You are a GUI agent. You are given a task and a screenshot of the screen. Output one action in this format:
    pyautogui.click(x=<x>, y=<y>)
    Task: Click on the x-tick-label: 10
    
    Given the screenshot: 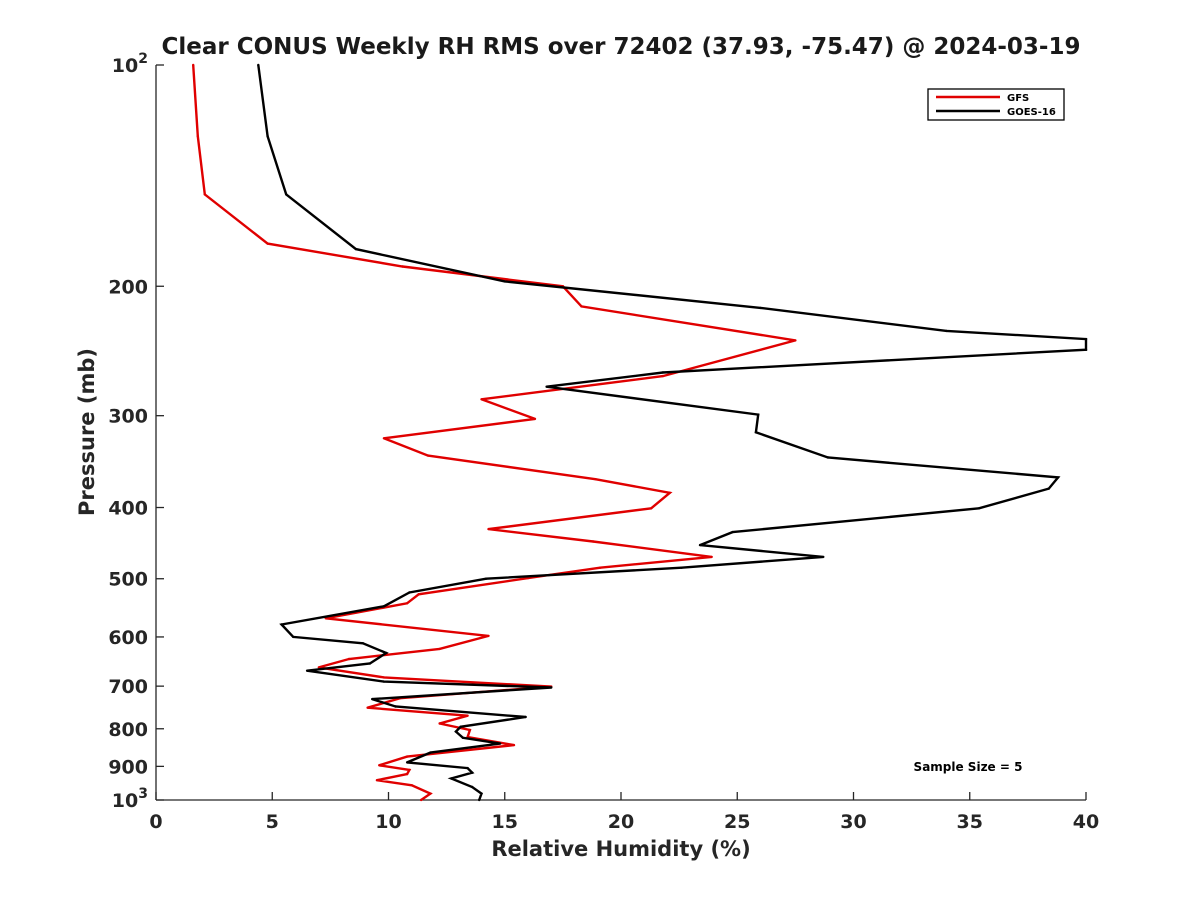 What is the action you would take?
    pyautogui.click(x=388, y=822)
    